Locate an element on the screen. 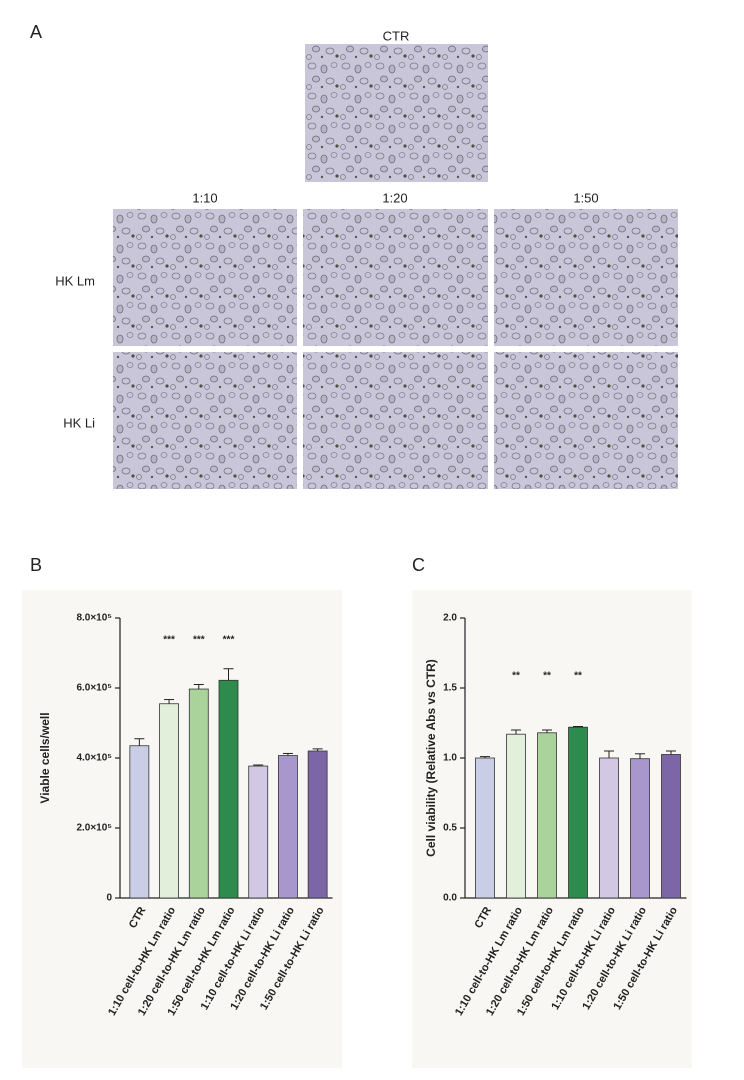  row-label: HK Li is located at coordinates (79, 422).